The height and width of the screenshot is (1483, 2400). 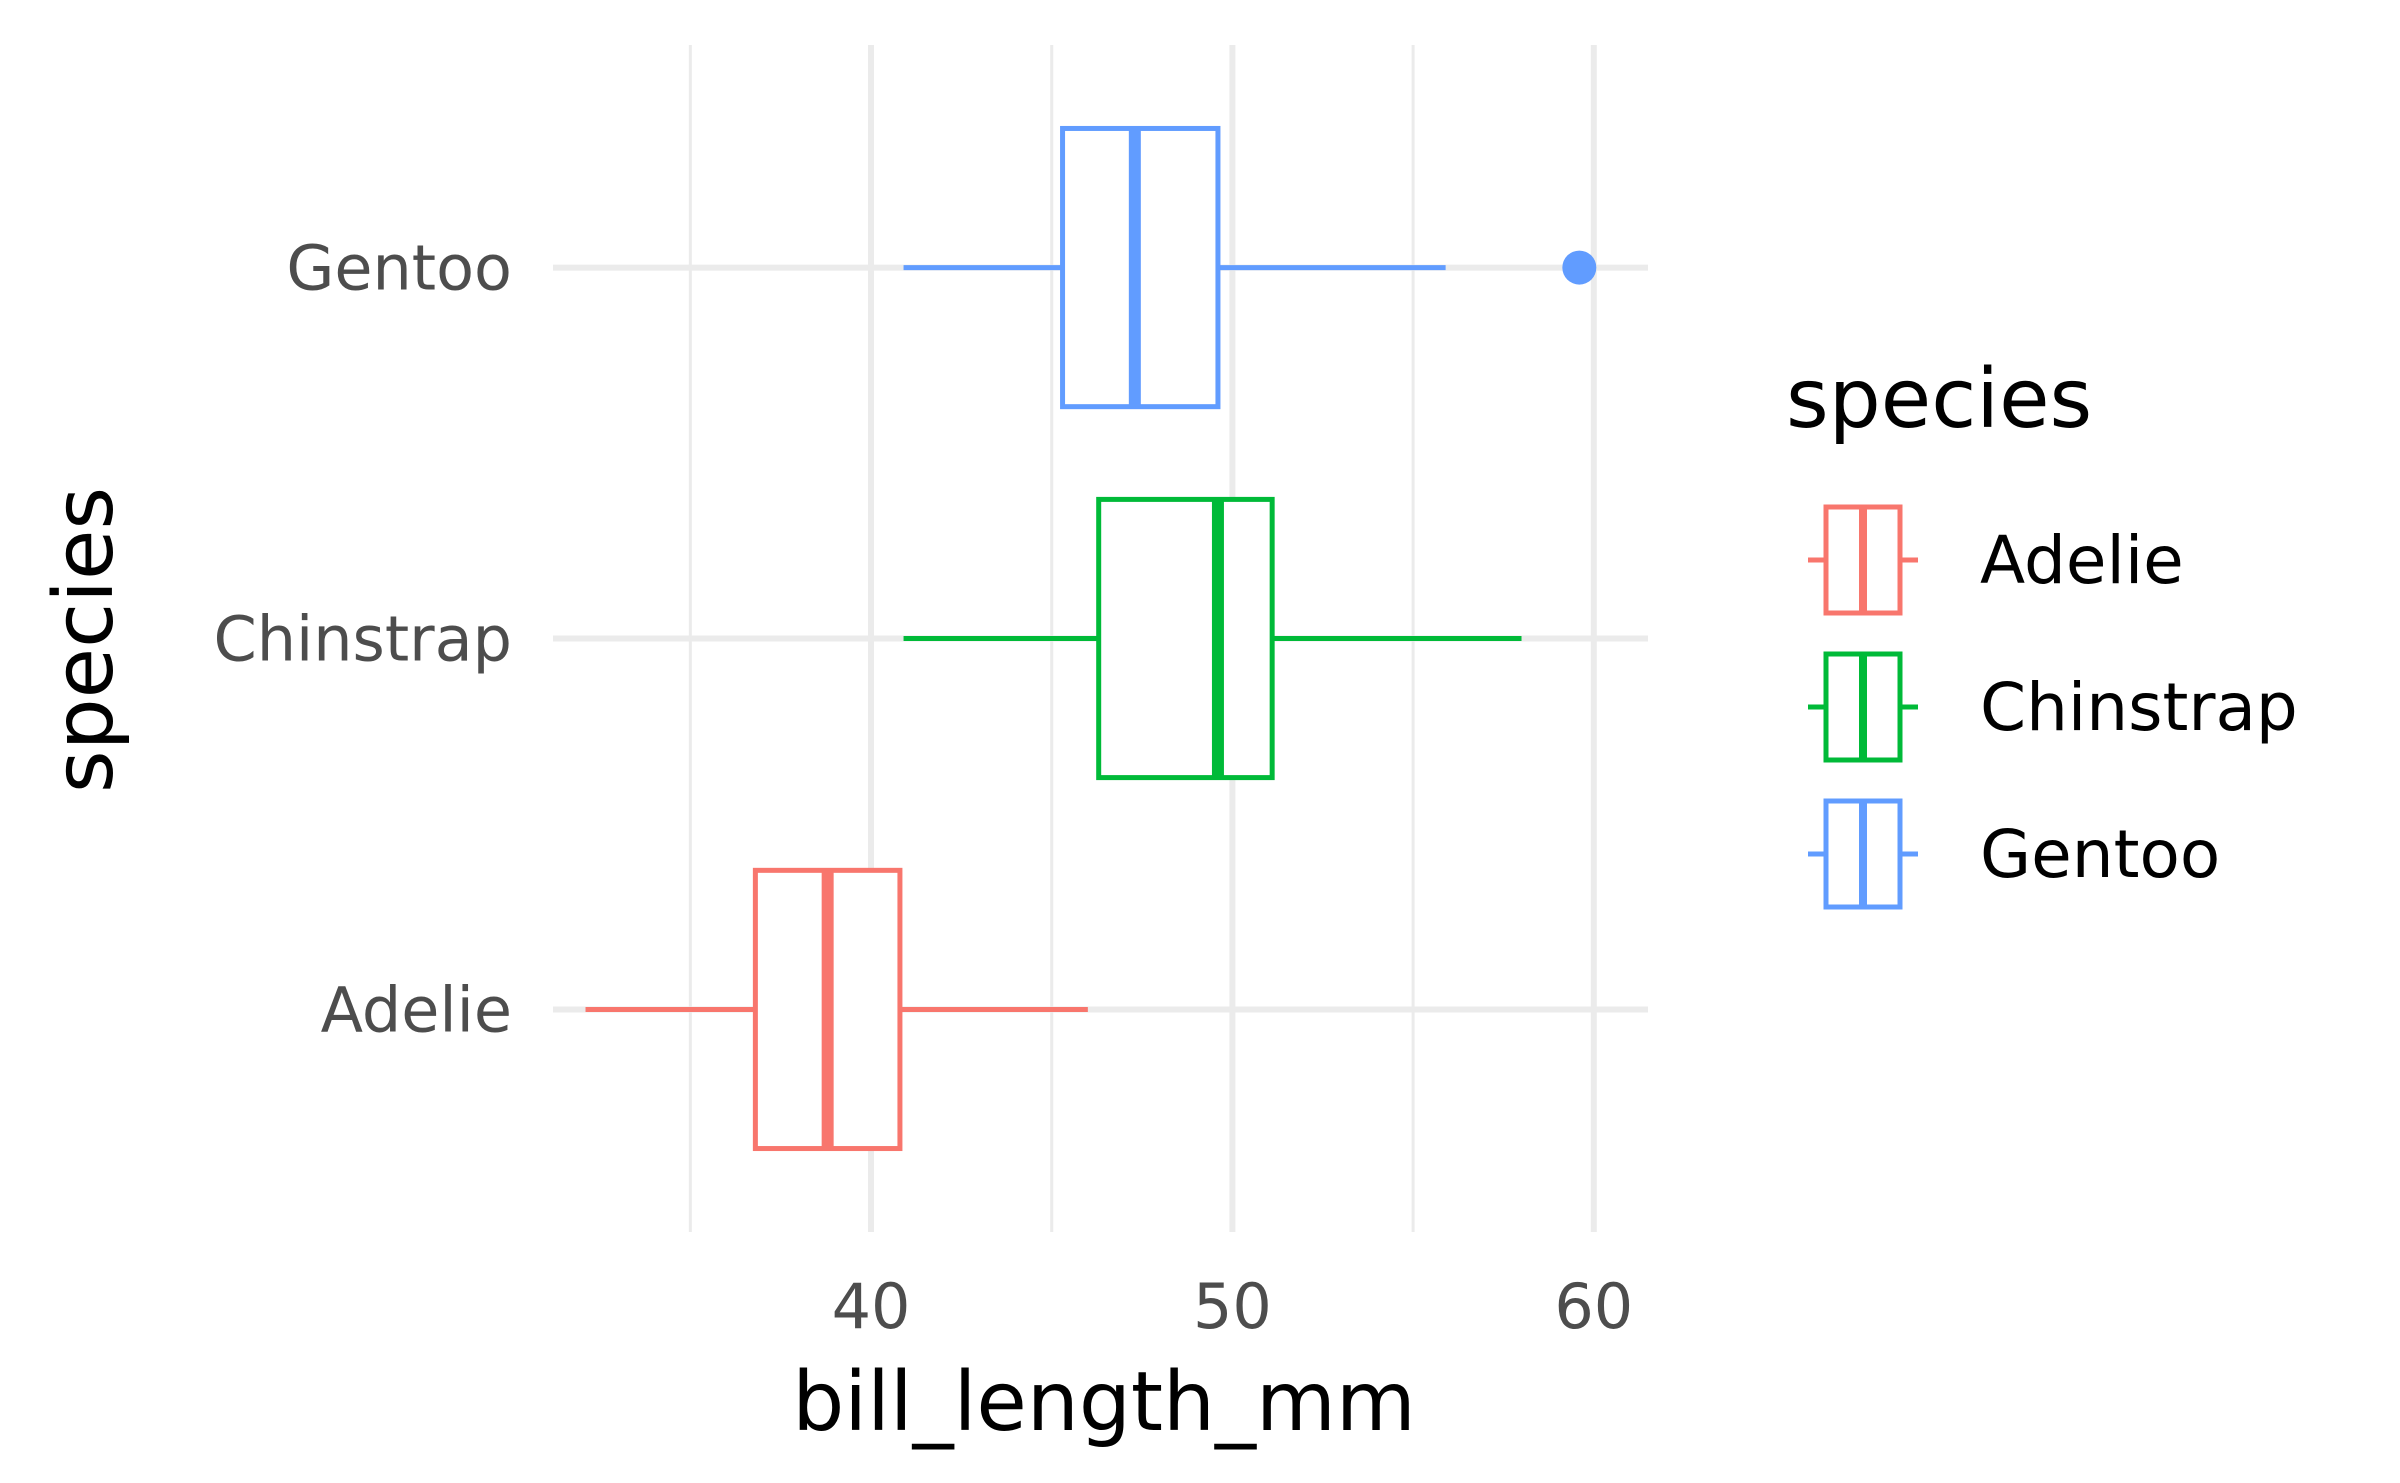 I want to click on x-tick-labels: 40 50 60, so click(x=1233, y=1306).